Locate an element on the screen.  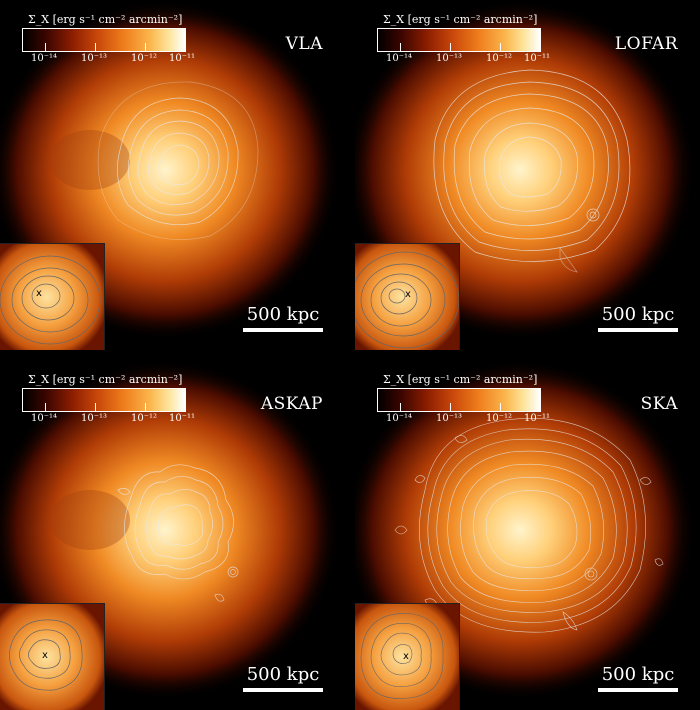
telescope-label: VLA is located at coordinates (304, 44).